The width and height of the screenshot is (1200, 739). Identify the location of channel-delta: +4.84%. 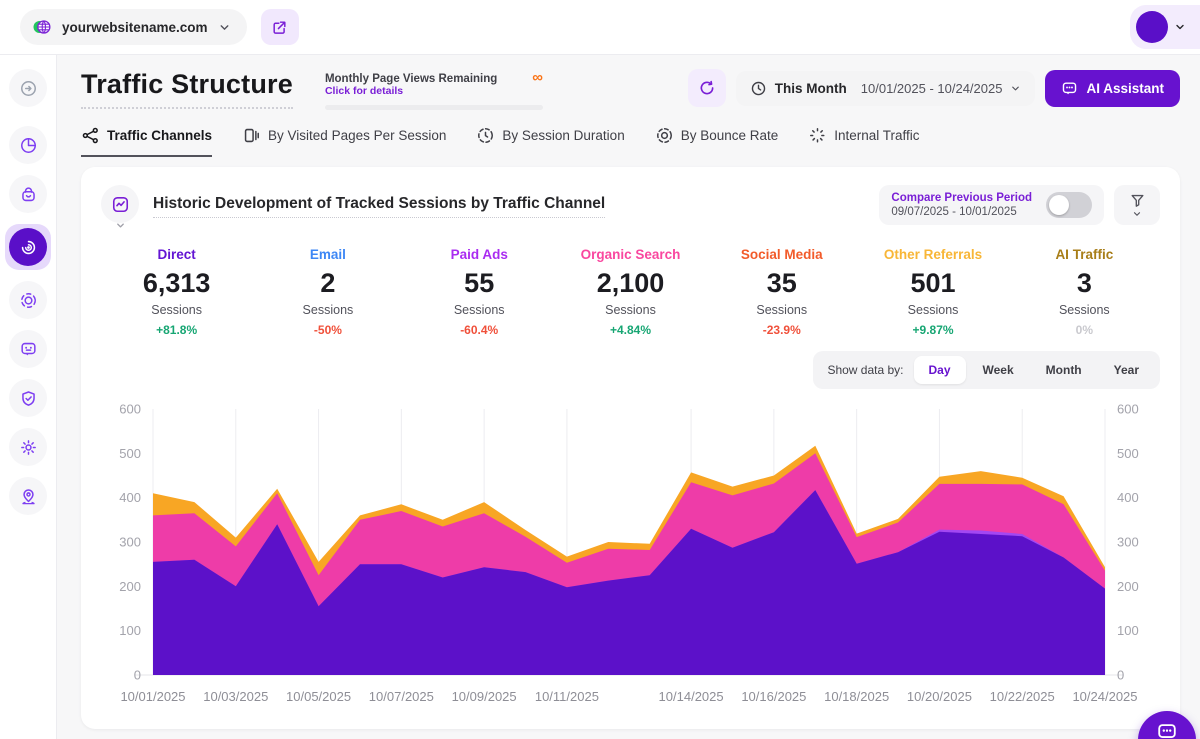
(630, 330).